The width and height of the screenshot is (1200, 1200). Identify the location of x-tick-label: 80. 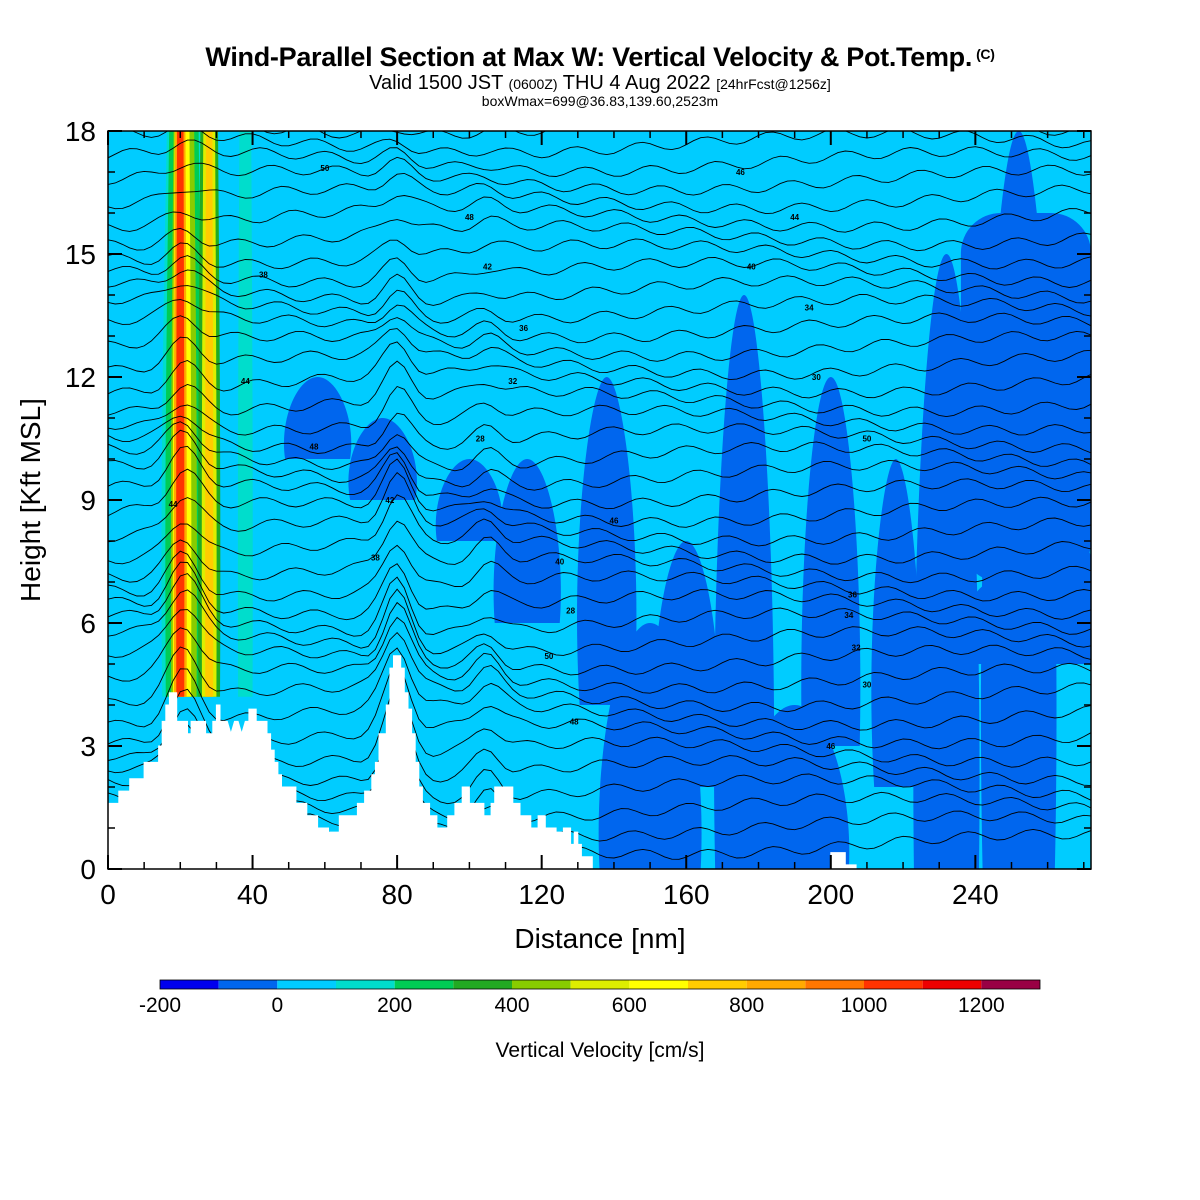
(397, 894).